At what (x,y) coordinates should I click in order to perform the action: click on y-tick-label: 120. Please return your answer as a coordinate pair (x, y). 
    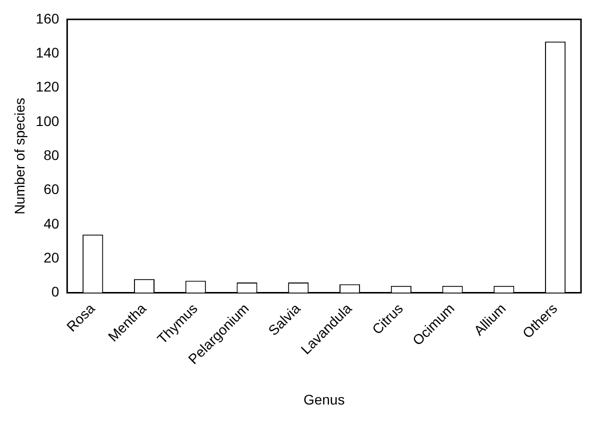
    Looking at the image, I should click on (48, 86).